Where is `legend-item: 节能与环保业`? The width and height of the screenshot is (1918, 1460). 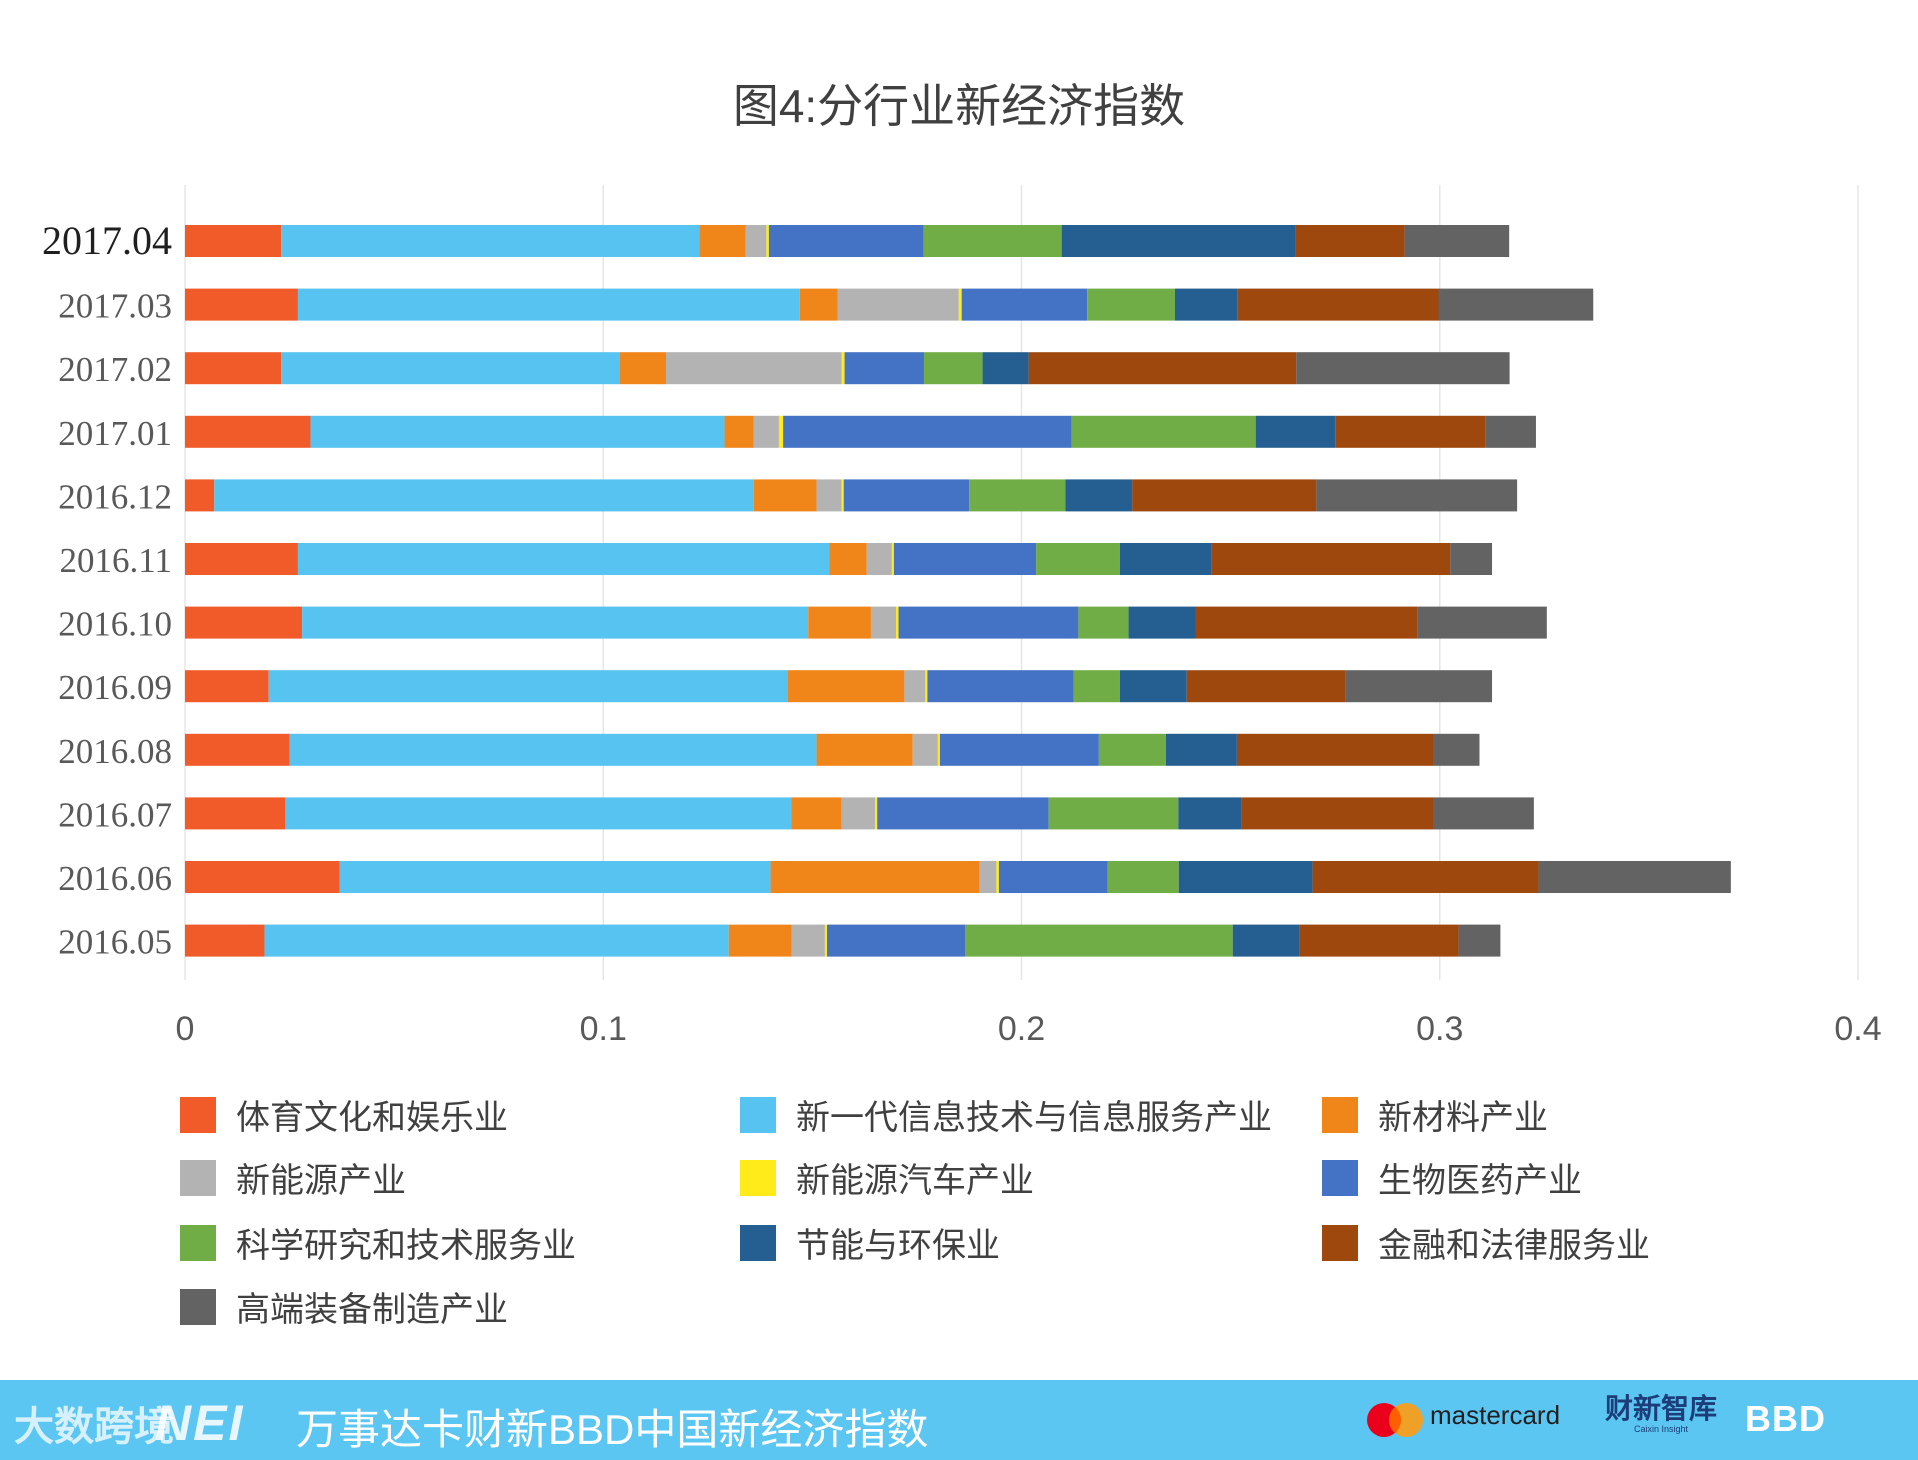 legend-item: 节能与环保业 is located at coordinates (870, 1242).